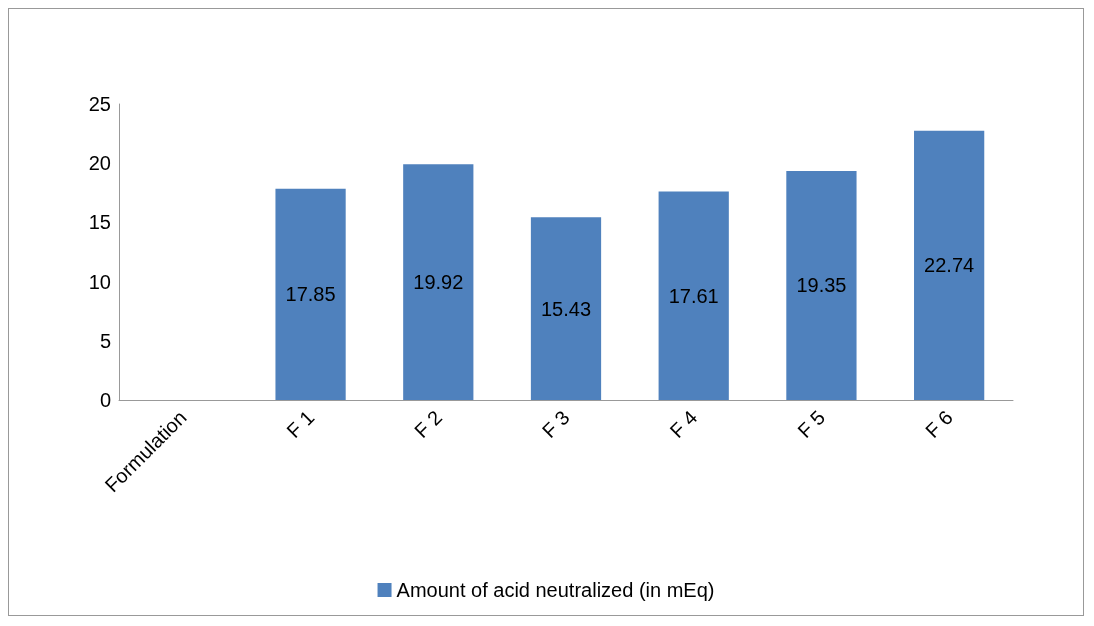 This screenshot has width=1094, height=626. What do you see at coordinates (99, 222) in the screenshot?
I see `y-tick-label: 15` at bounding box center [99, 222].